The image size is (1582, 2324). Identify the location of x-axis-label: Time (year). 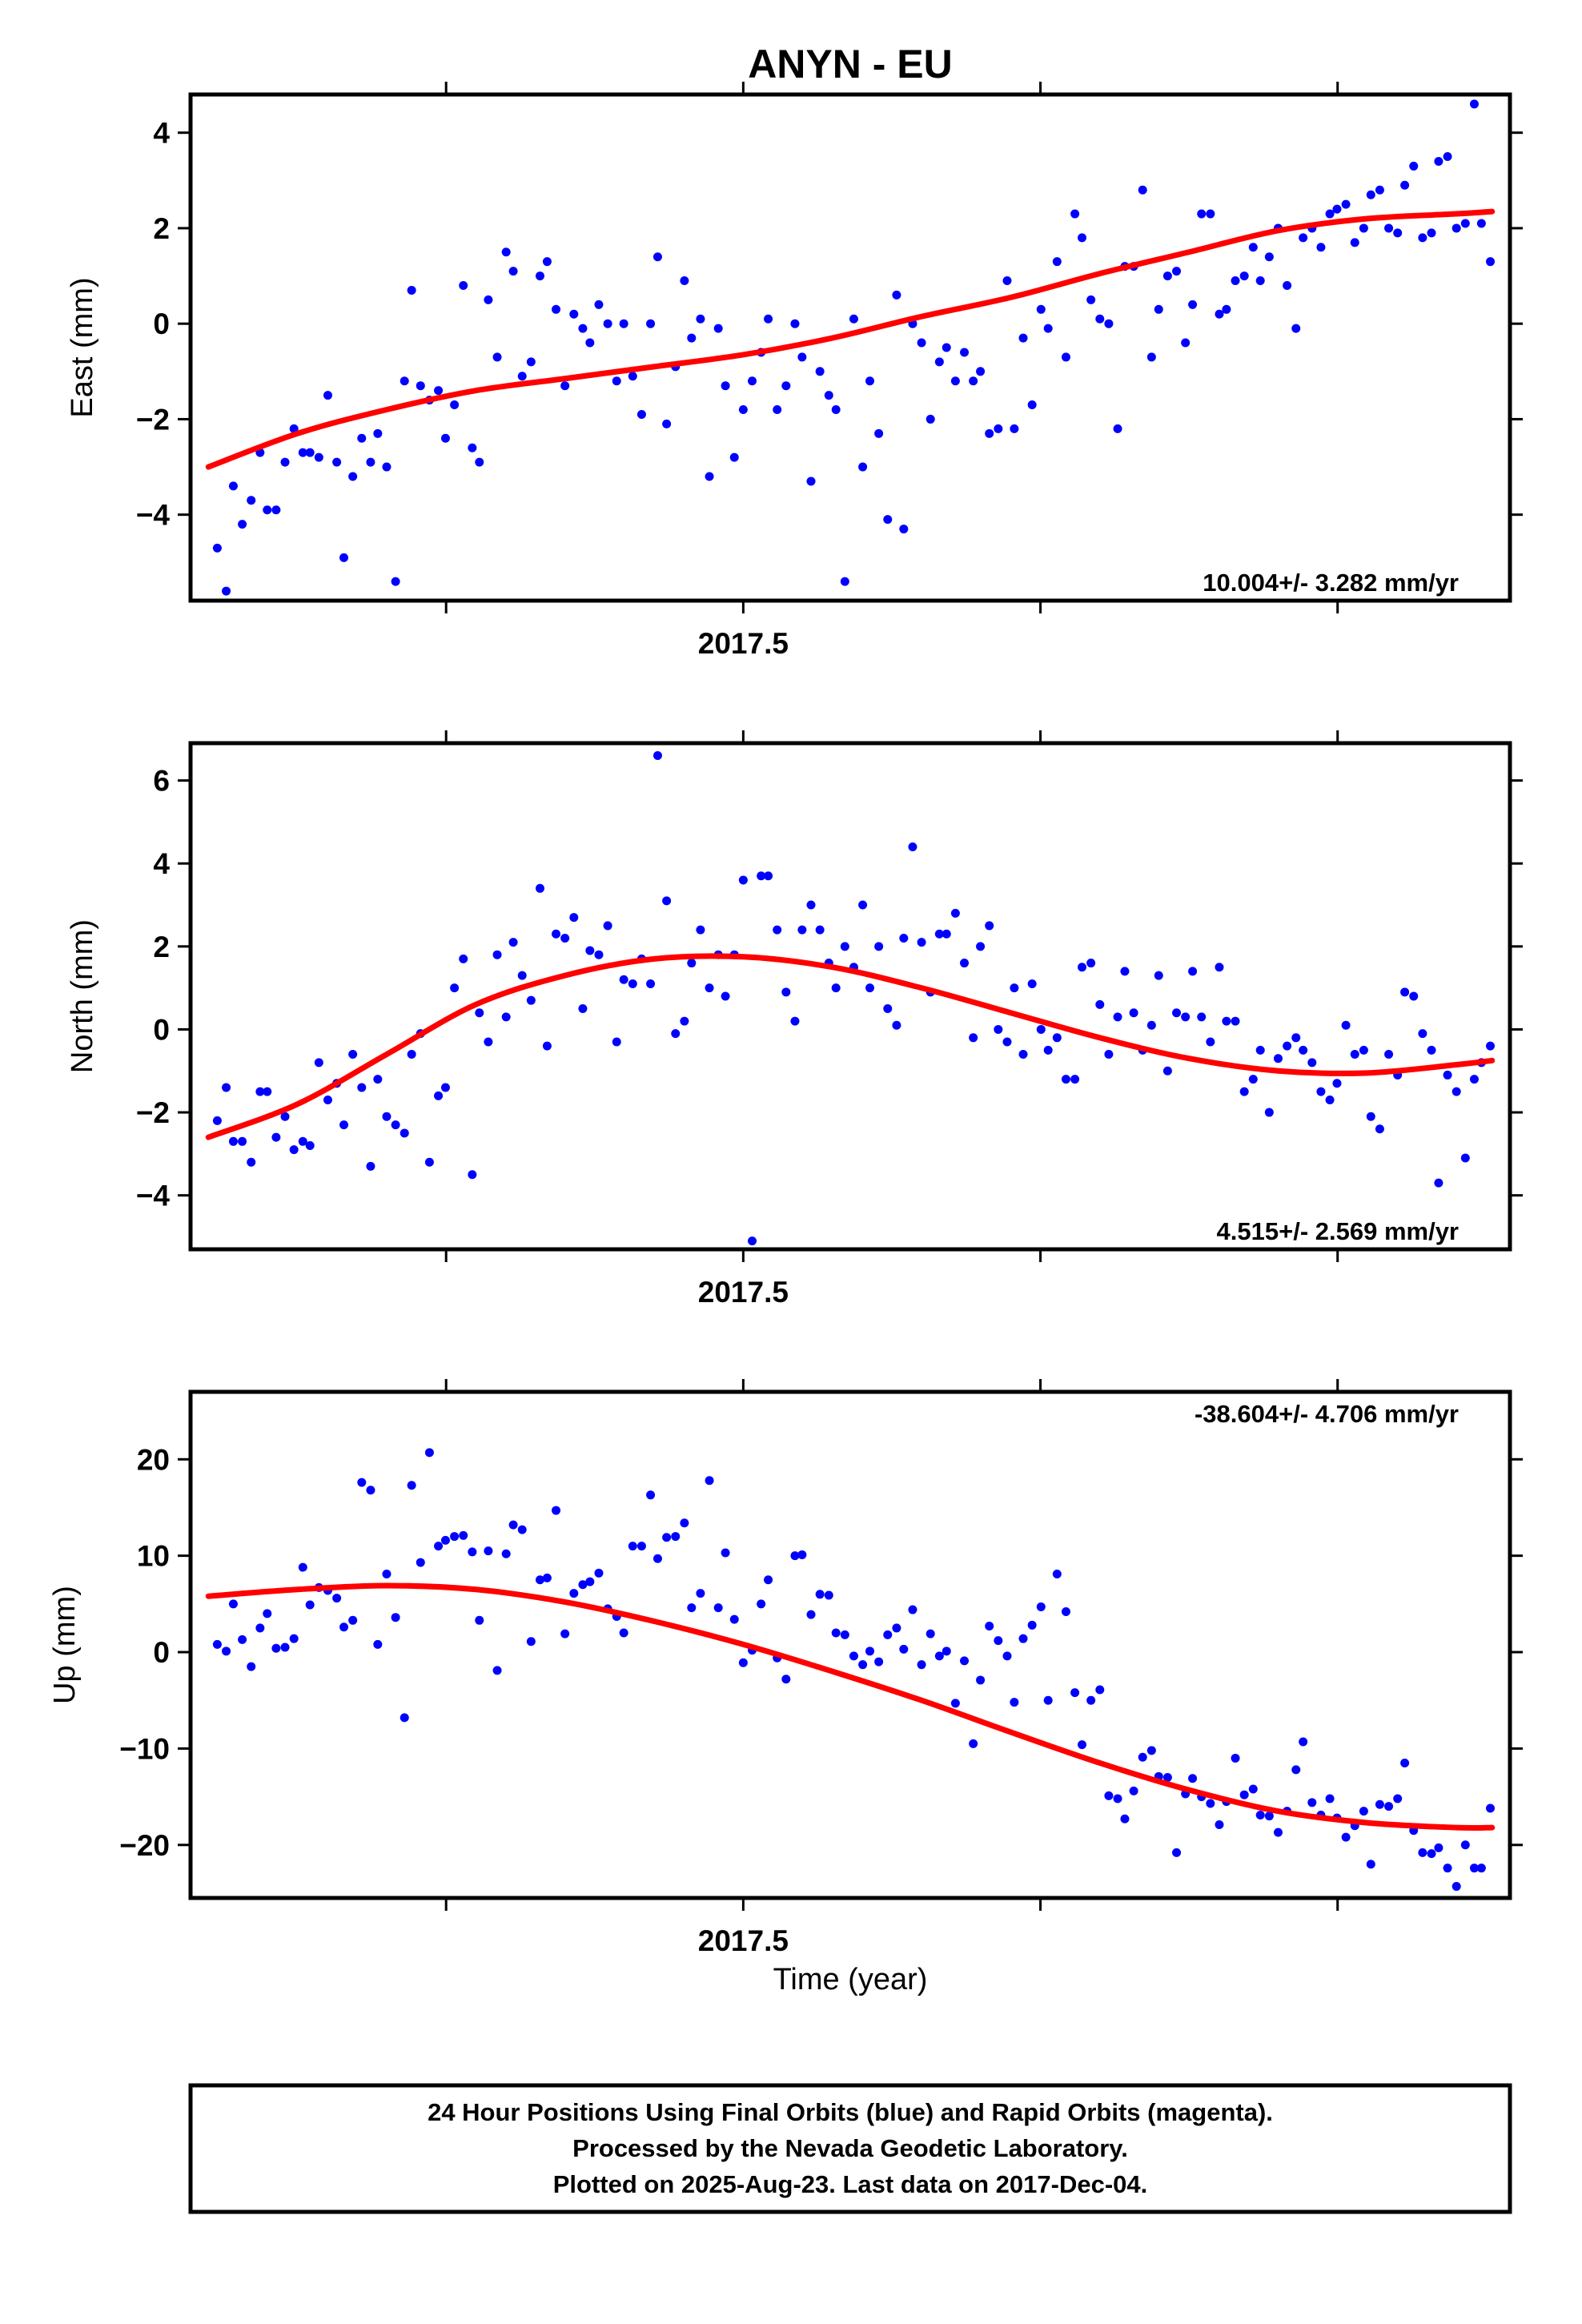
(850, 1979).